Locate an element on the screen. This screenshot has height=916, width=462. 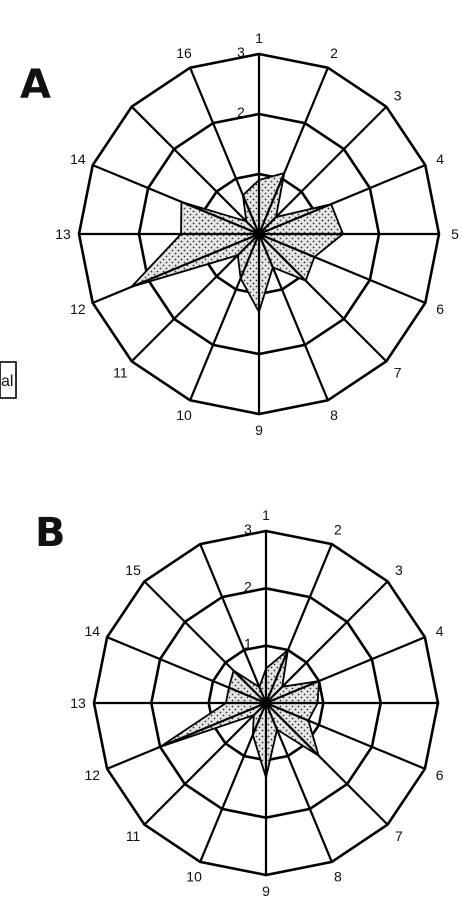
side-label-text: al is located at coordinates (7, 381).